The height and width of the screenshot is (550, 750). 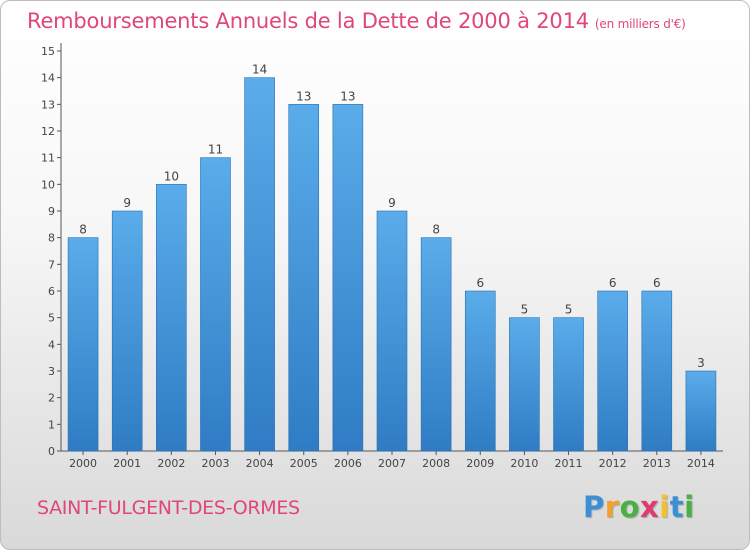 What do you see at coordinates (650, 507) in the screenshot?
I see `logo-letter: x` at bounding box center [650, 507].